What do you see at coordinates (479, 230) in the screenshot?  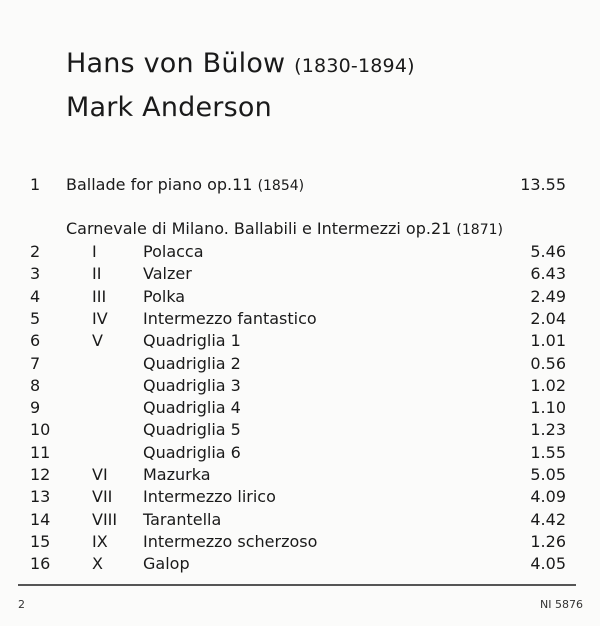 I see `work-year: (1871)` at bounding box center [479, 230].